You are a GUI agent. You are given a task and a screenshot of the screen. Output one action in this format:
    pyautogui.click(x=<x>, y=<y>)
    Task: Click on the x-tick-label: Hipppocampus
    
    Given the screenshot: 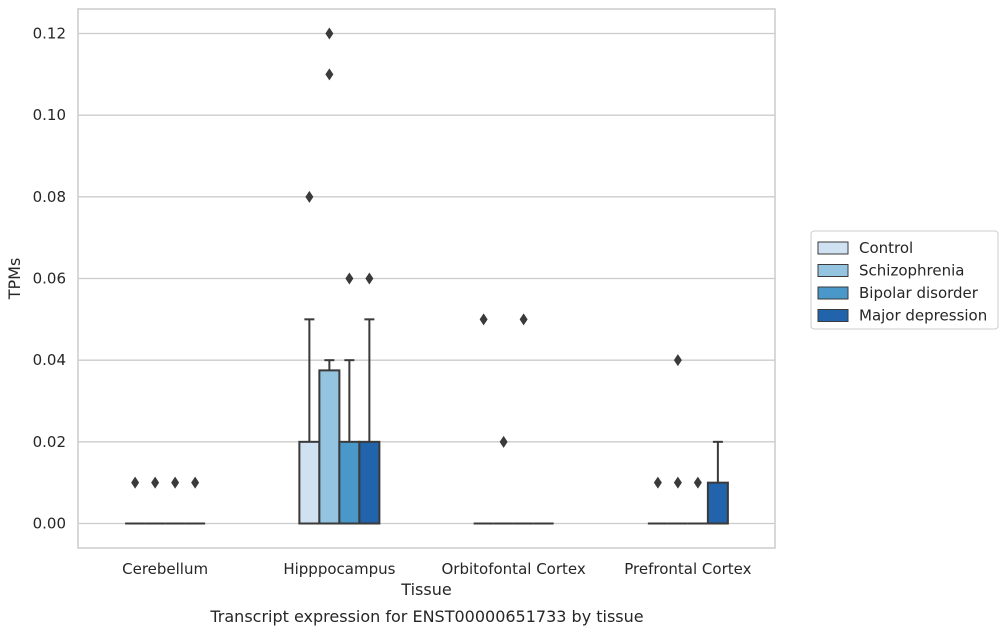 What is the action you would take?
    pyautogui.click(x=339, y=569)
    